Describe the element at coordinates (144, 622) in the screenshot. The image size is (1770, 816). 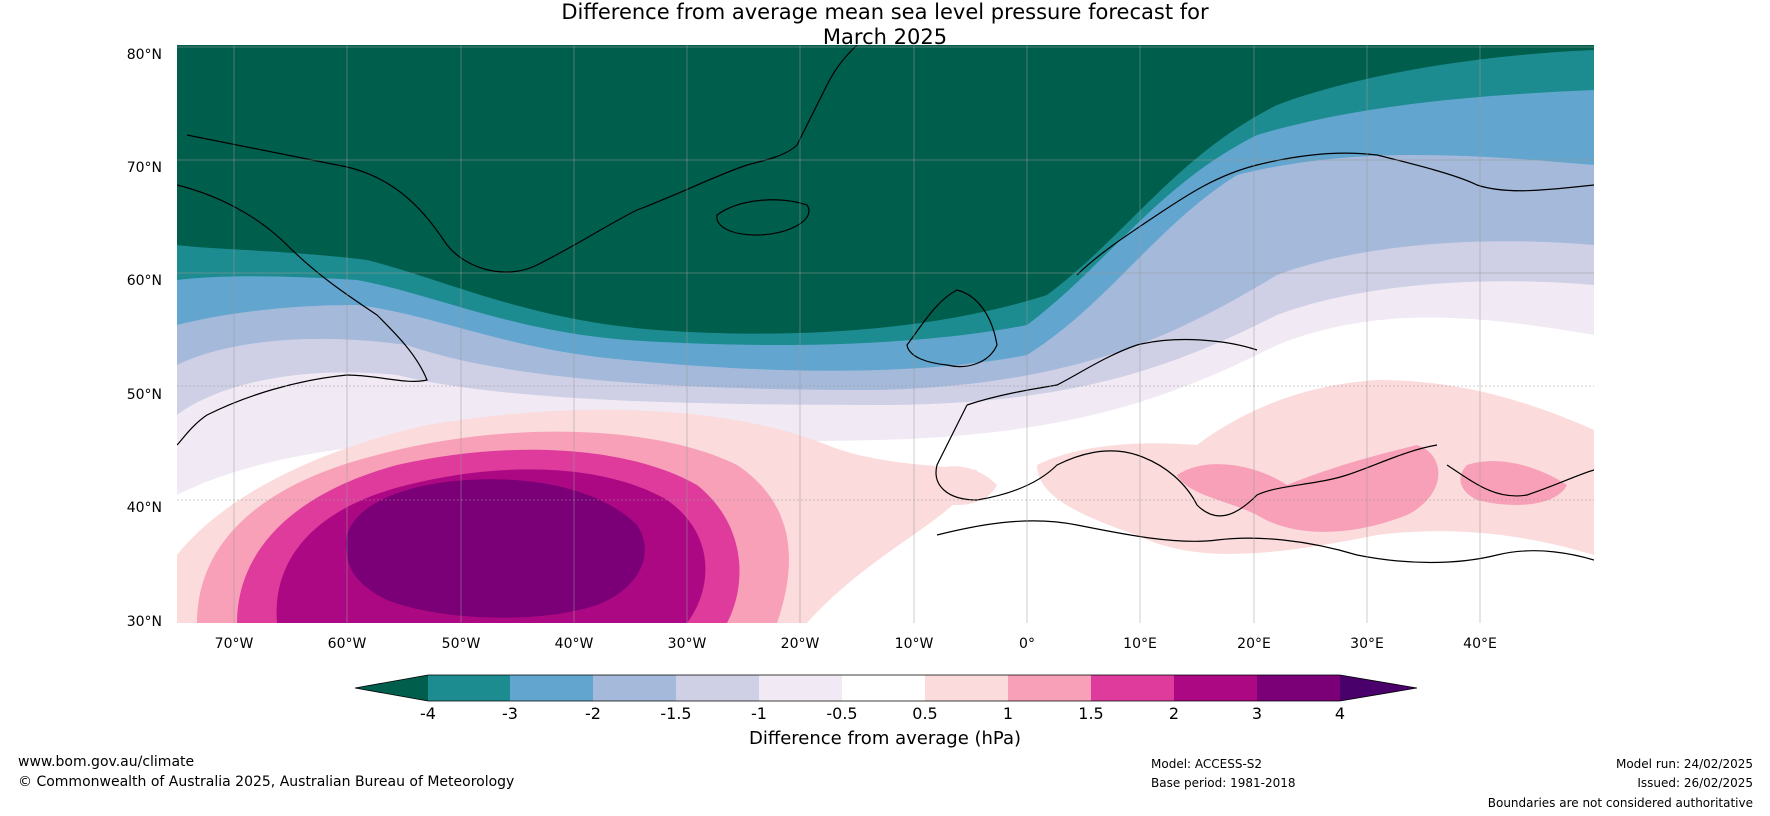
I see `lat-label-30n: 30°N` at that location.